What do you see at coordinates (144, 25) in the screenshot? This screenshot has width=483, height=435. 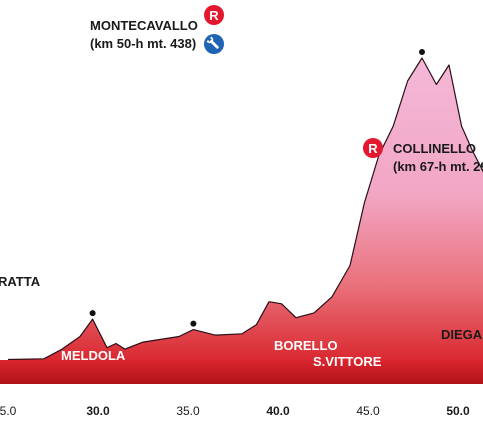 I see `annotation-montecavallo: MONTECAVALLO` at bounding box center [144, 25].